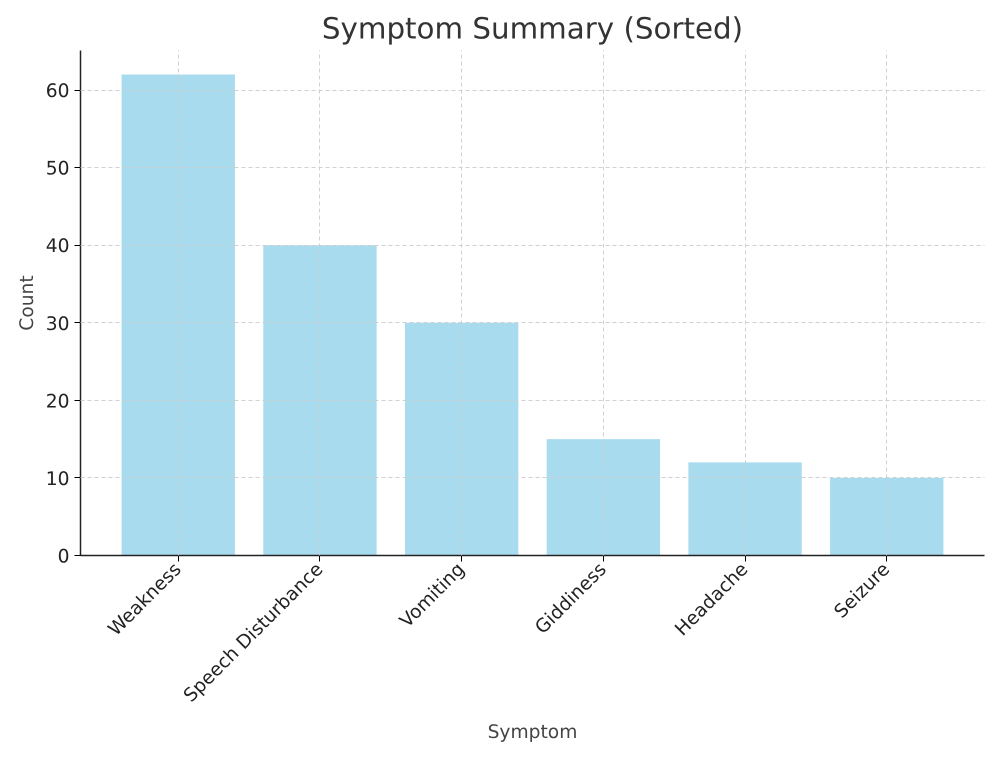 The height and width of the screenshot is (772, 996). I want to click on y-tick-label: 10, so click(58, 479).